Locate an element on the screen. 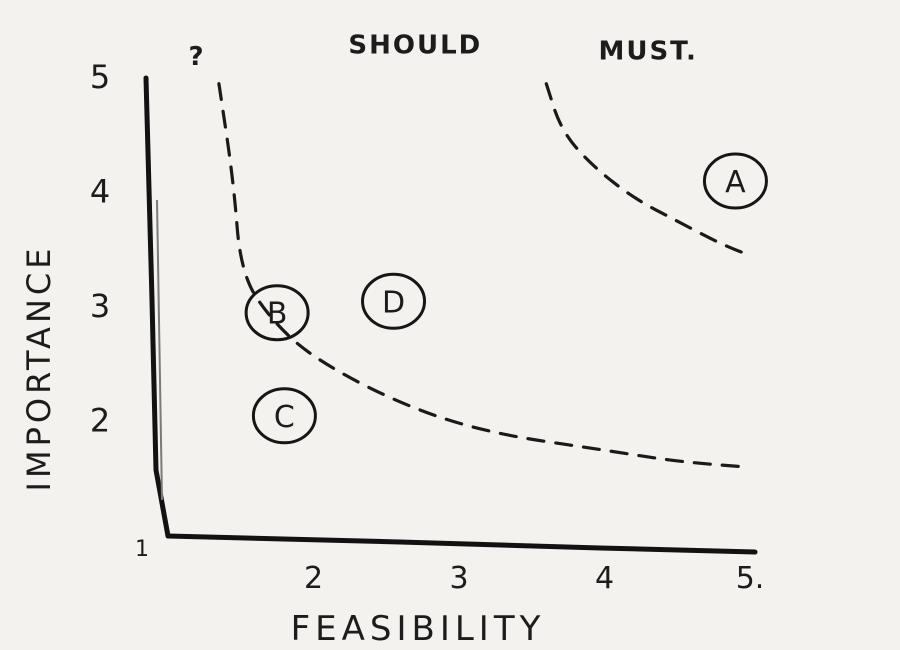 The image size is (900, 650). x-tick-label: 5. is located at coordinates (750, 578).